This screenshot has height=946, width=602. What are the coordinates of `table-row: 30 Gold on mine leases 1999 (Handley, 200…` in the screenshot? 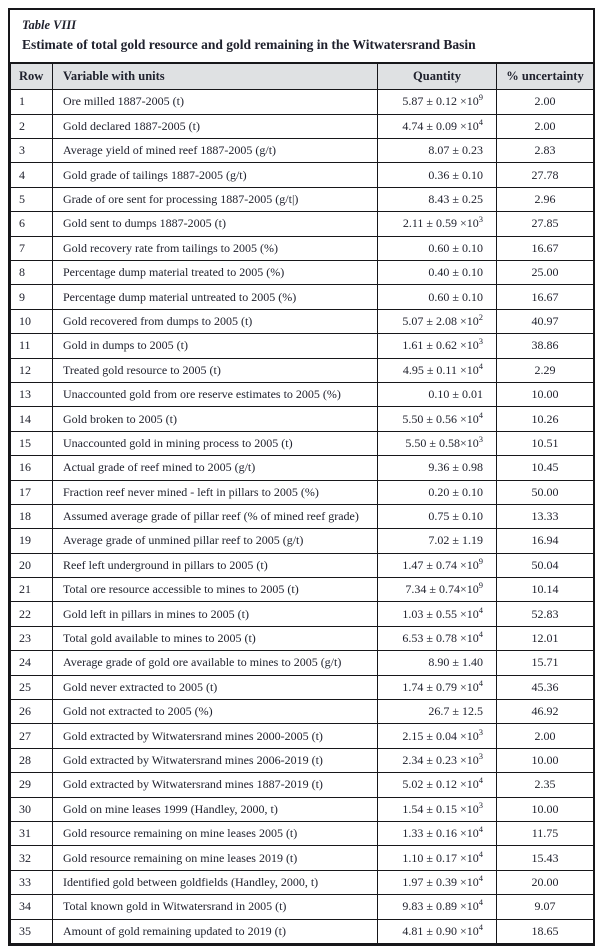 It's located at (302, 809).